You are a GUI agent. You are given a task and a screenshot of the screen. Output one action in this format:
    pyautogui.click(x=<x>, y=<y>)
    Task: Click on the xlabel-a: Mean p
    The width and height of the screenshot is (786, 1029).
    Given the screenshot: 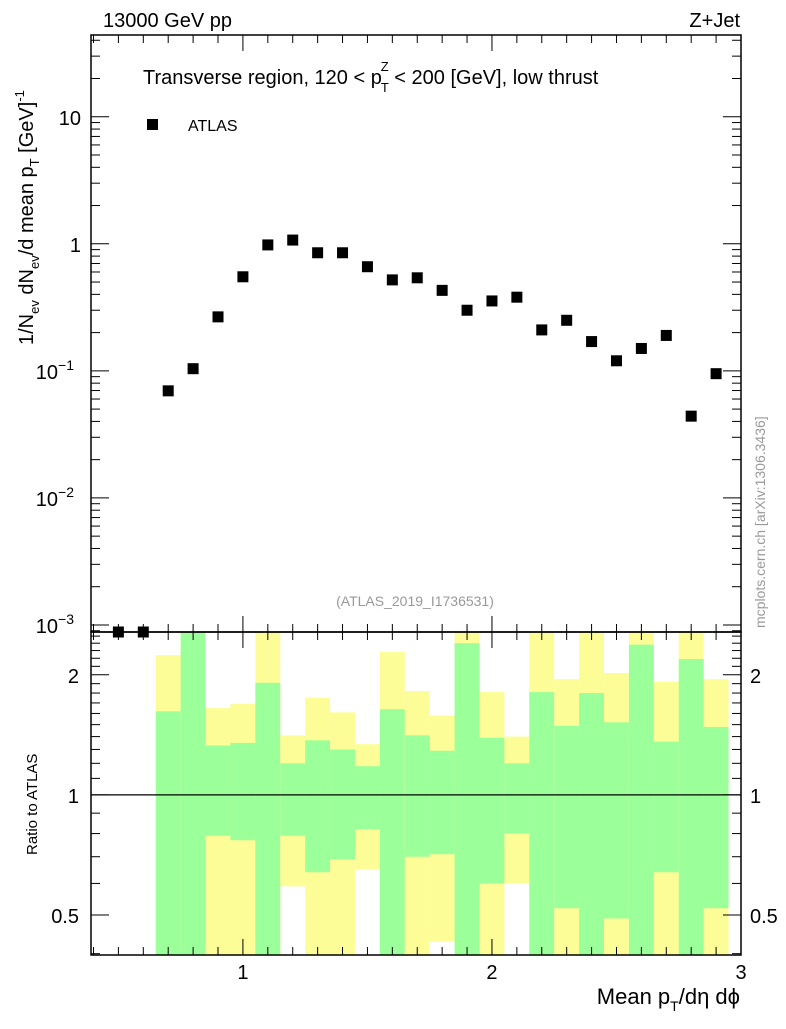 What is the action you would take?
    pyautogui.click(x=633, y=996)
    